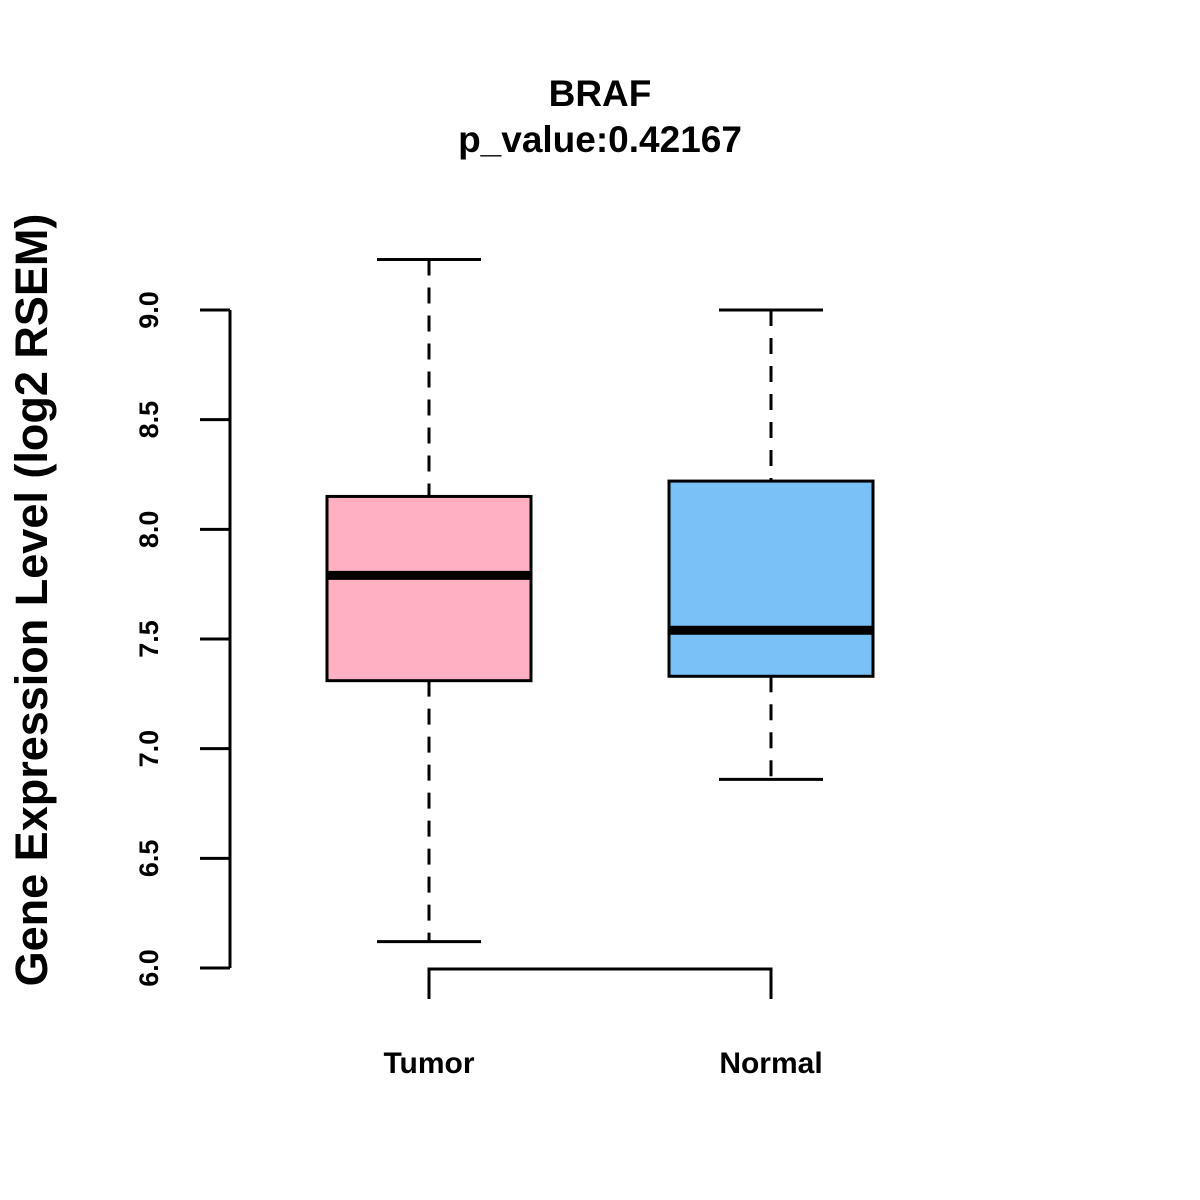 This screenshot has width=1200, height=1200. What do you see at coordinates (149, 420) in the screenshot?
I see `y-tick-label: 8.5` at bounding box center [149, 420].